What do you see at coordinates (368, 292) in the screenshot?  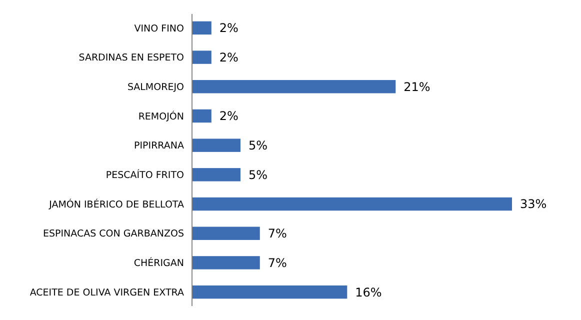 I see `data-label: 16%` at bounding box center [368, 292].